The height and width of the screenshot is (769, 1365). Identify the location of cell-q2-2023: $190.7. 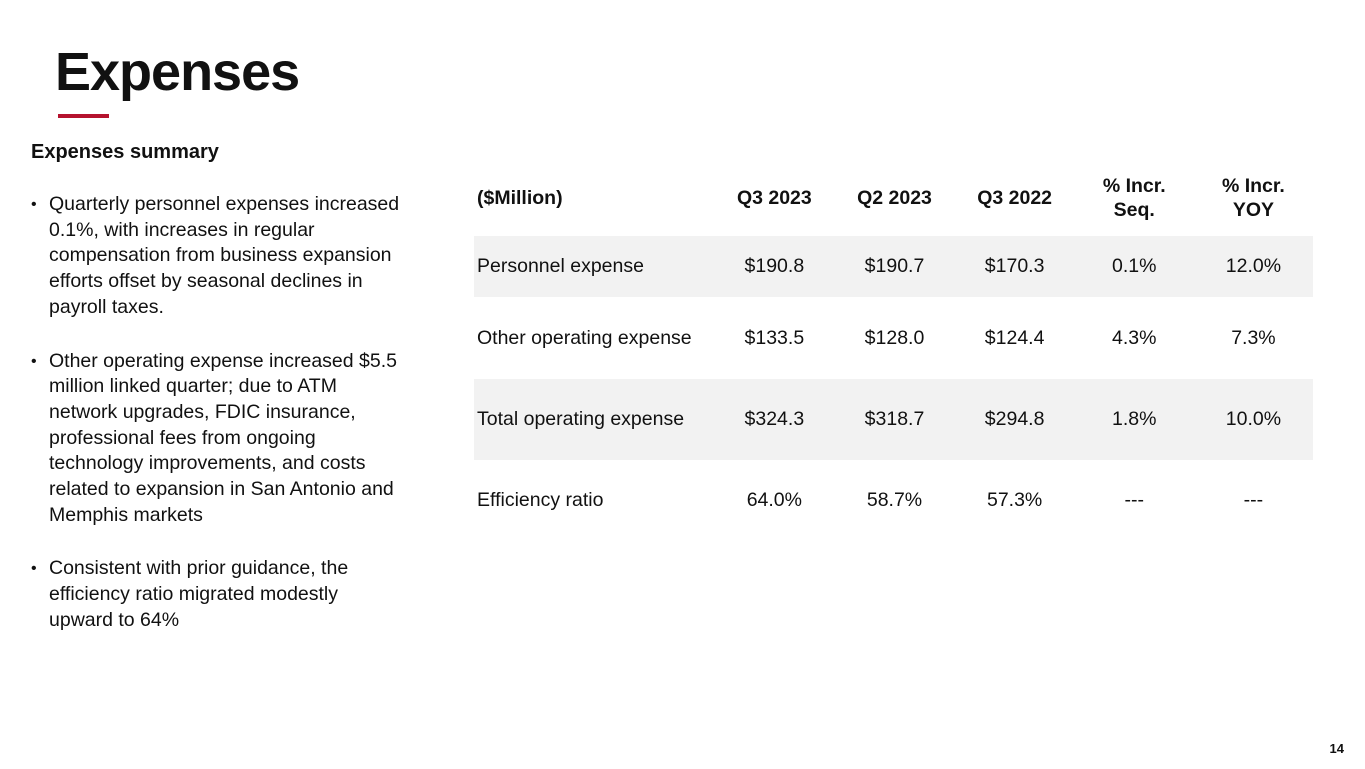
(894, 266).